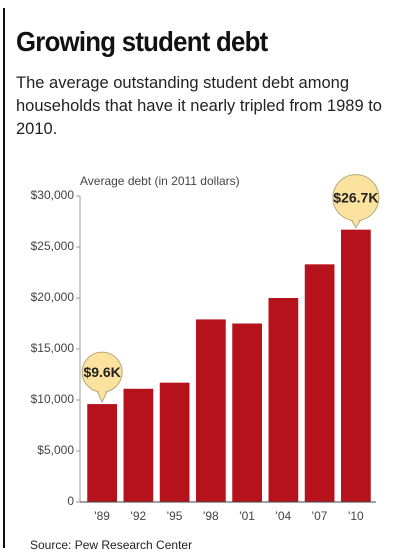 The width and height of the screenshot is (400, 559). I want to click on y-tick-label: $15,000, so click(53, 348).